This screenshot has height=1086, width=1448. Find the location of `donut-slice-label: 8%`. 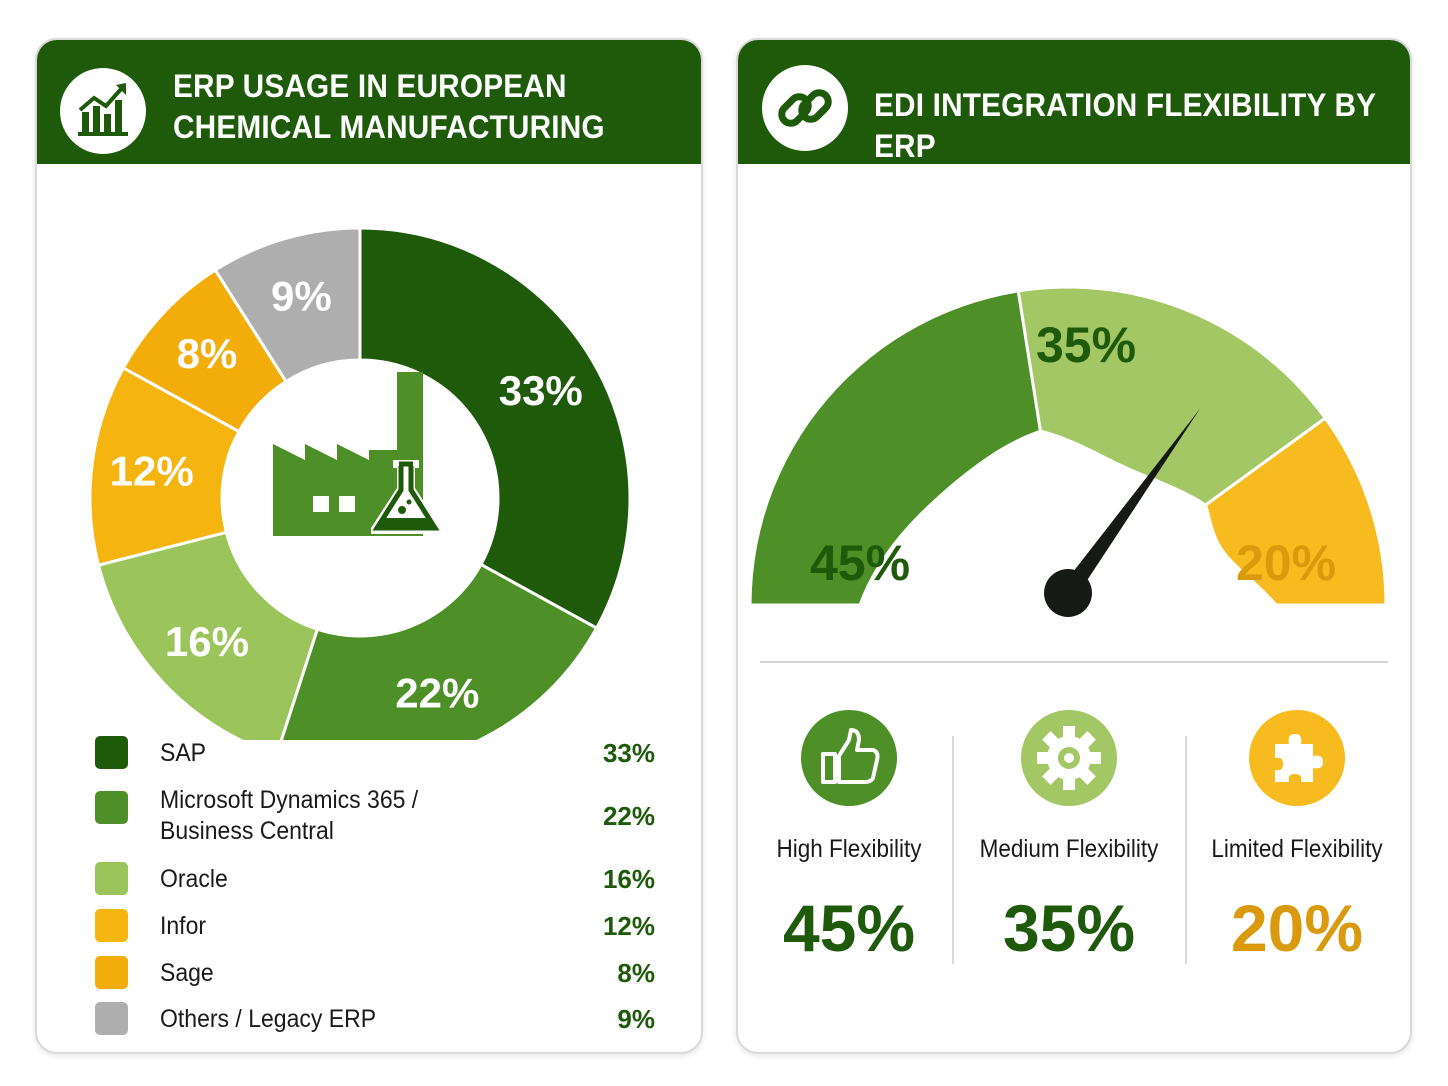

donut-slice-label: 8% is located at coordinates (207, 353).